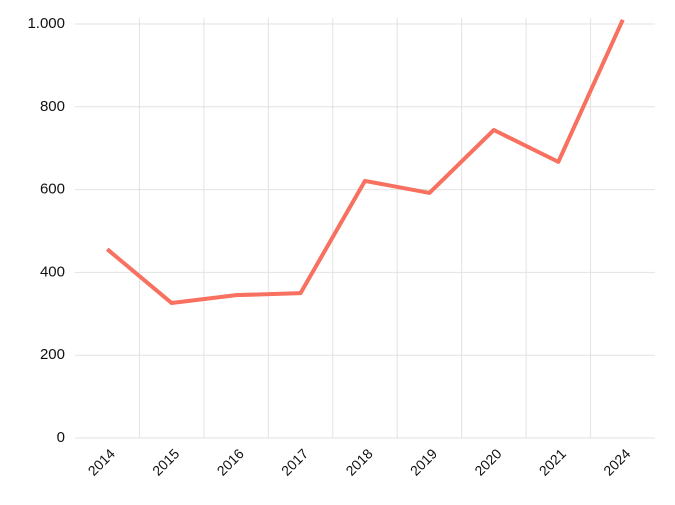 Image resolution: width=675 pixels, height=505 pixels. What do you see at coordinates (423, 461) in the screenshot?
I see `x-tick-label: 2019` at bounding box center [423, 461].